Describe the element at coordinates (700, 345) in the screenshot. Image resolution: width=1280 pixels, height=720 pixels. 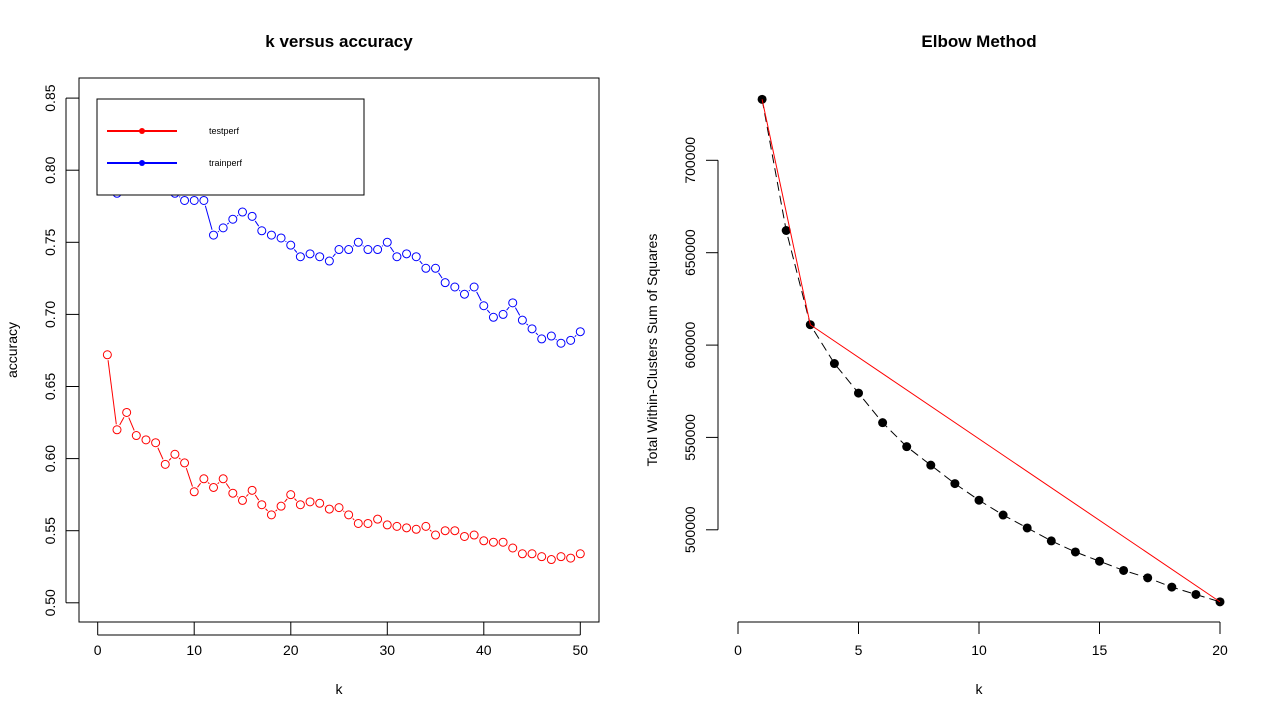
I see `y-axis-right: 500000 550000 600000 650000 700000` at that location.